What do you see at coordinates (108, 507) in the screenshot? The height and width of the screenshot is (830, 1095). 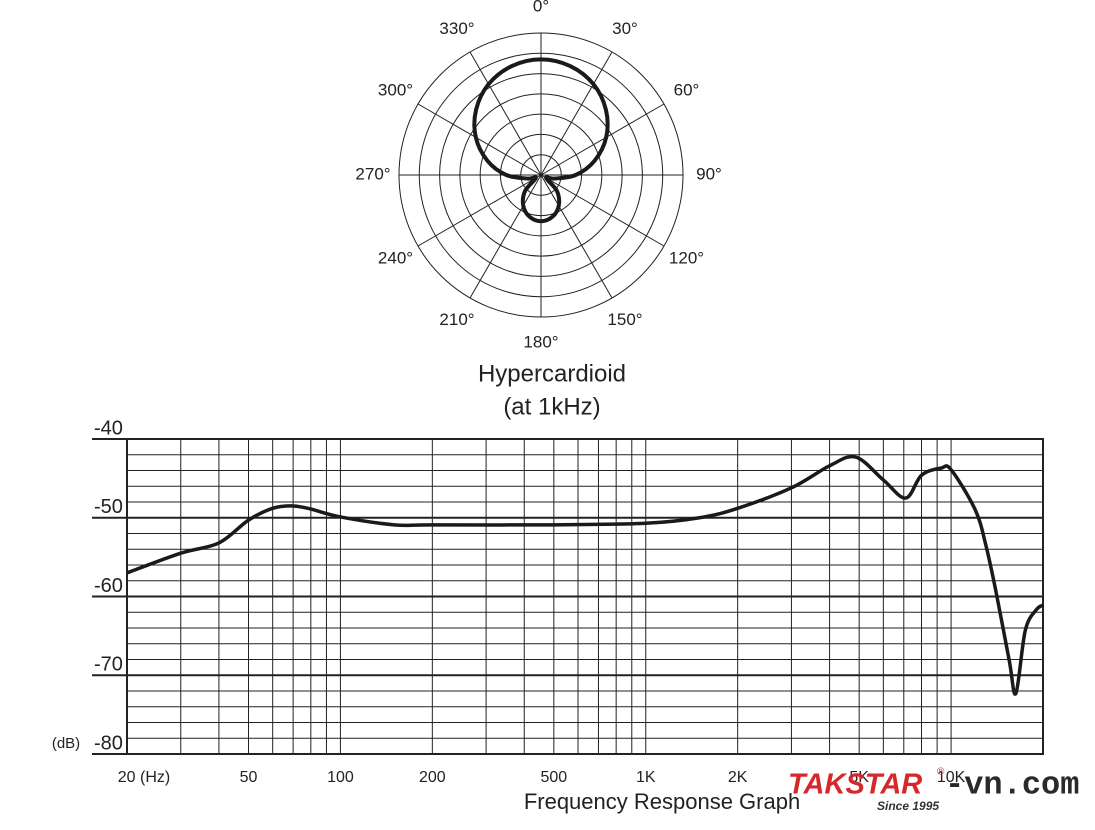 I see `y-tick-label: -50` at bounding box center [108, 507].